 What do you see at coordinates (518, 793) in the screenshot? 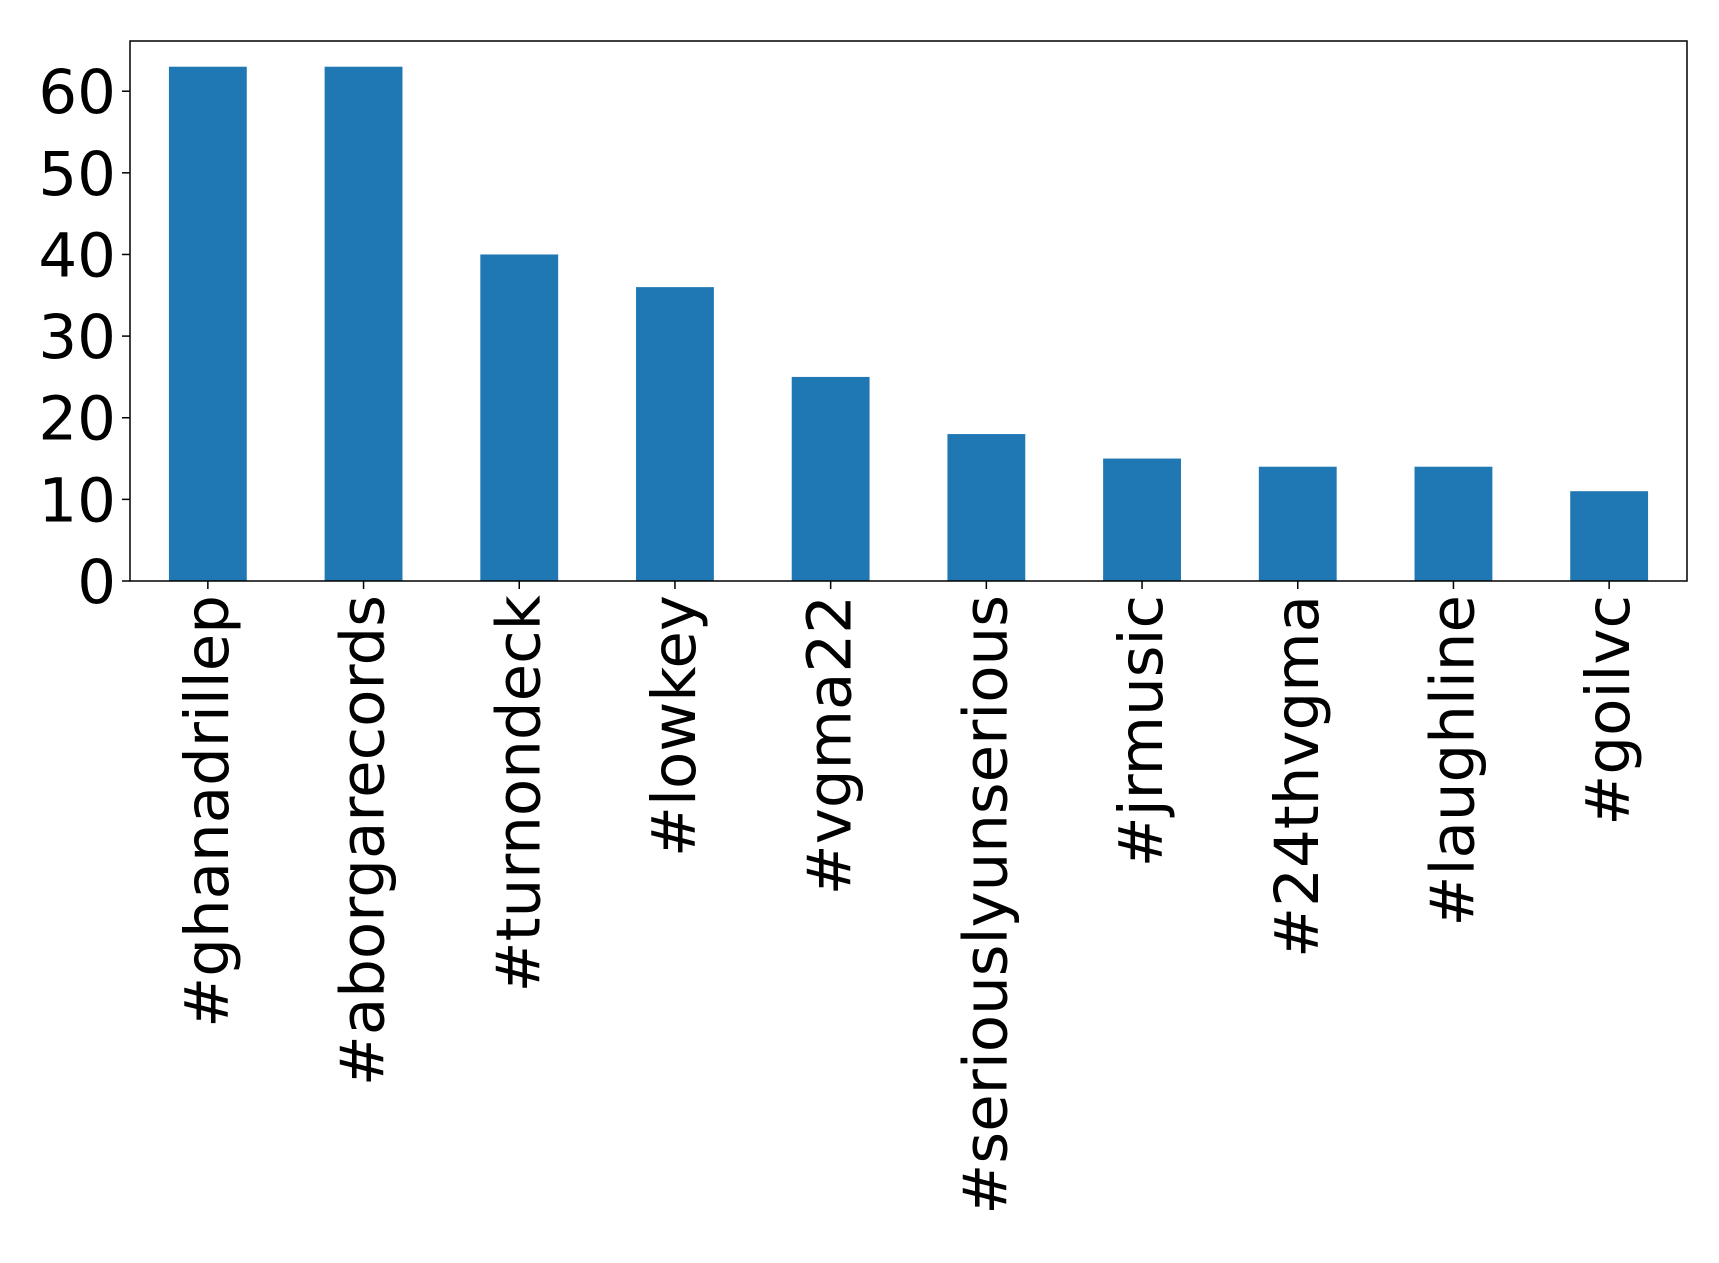
I see `x-tick-label-2: #turnondeck` at bounding box center [518, 793].